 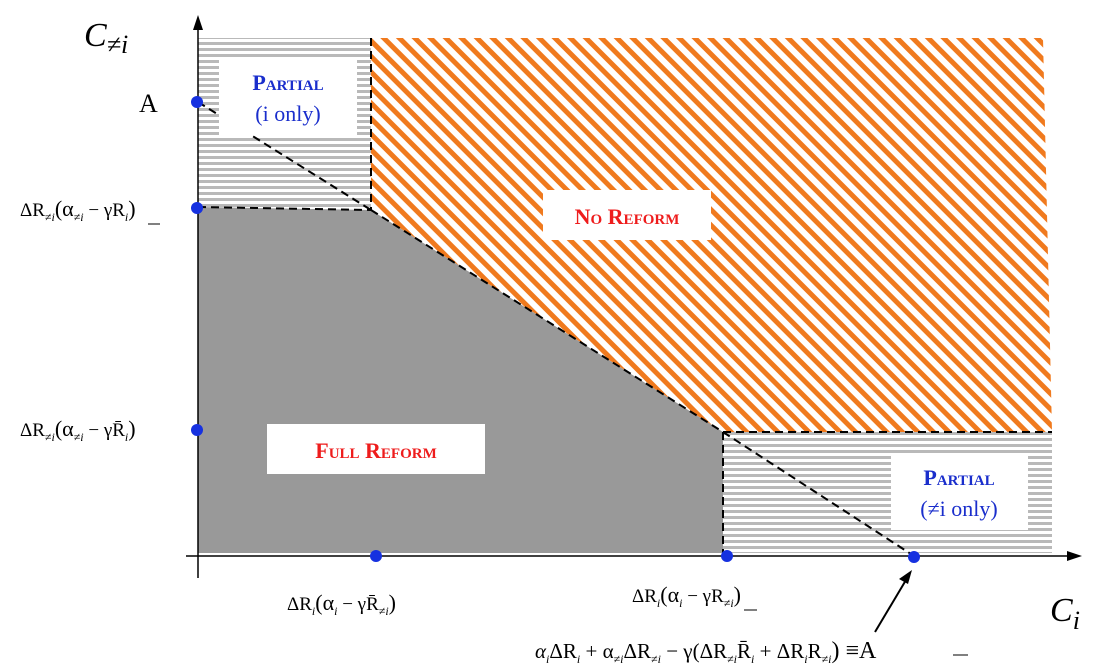 What do you see at coordinates (890, 606) in the screenshot?
I see `pointer-arrow-line` at bounding box center [890, 606].